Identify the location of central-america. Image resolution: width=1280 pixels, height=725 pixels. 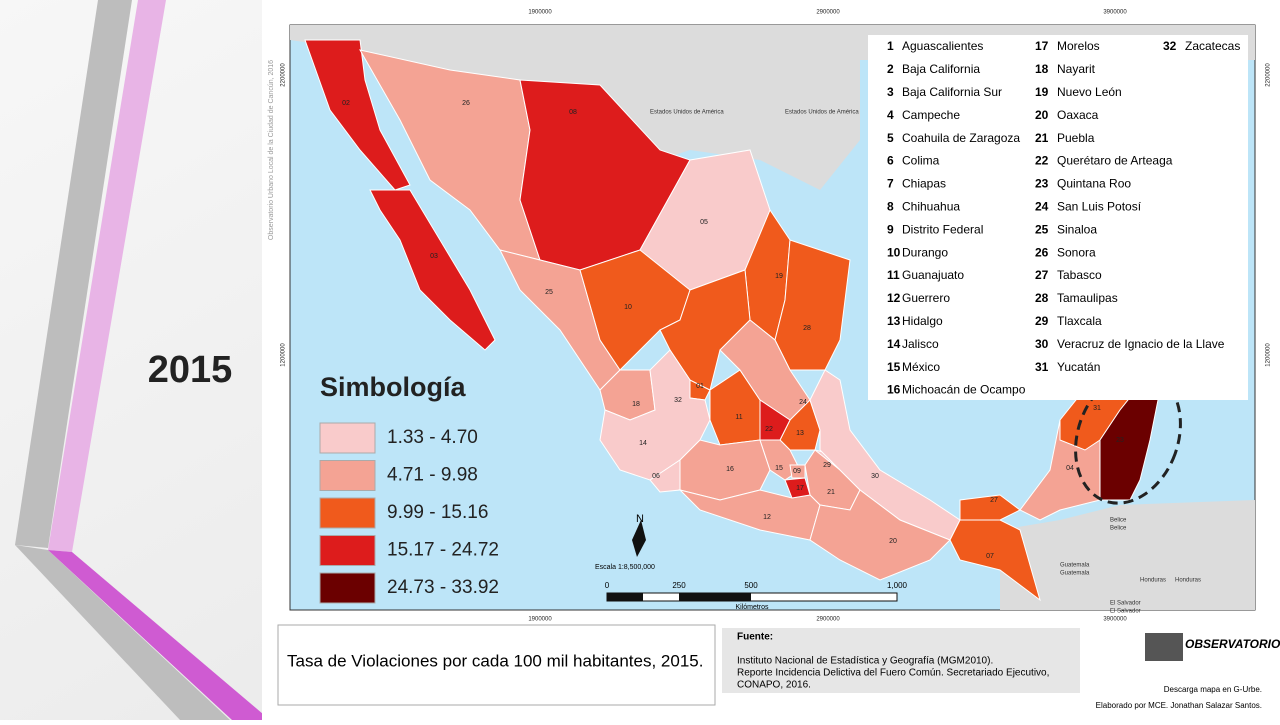
(1127, 555).